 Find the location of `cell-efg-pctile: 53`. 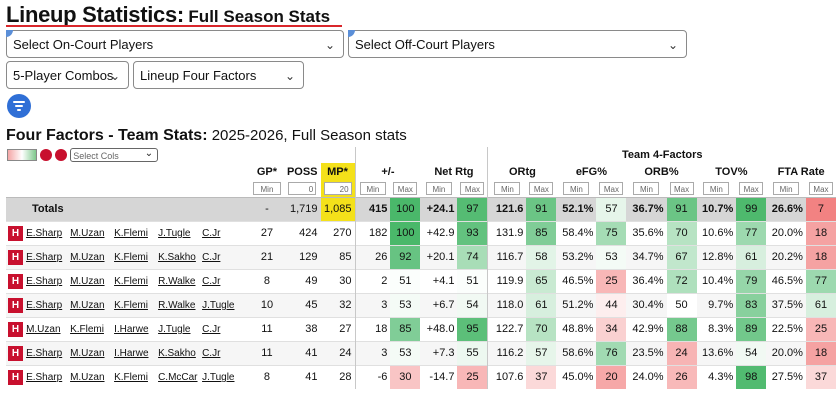

cell-efg-pctile: 53 is located at coordinates (611, 256).